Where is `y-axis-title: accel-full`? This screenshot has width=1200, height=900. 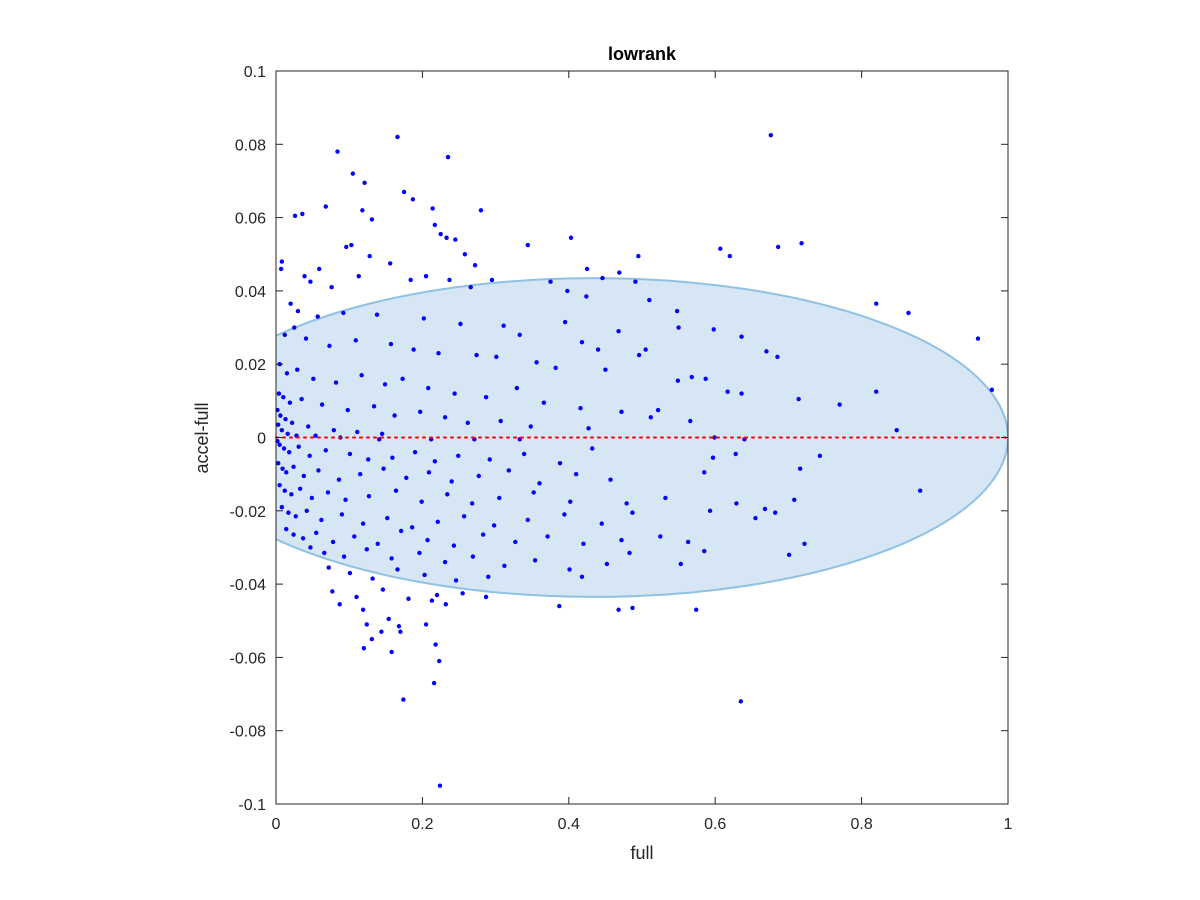
y-axis-title: accel-full is located at coordinates (202, 437).